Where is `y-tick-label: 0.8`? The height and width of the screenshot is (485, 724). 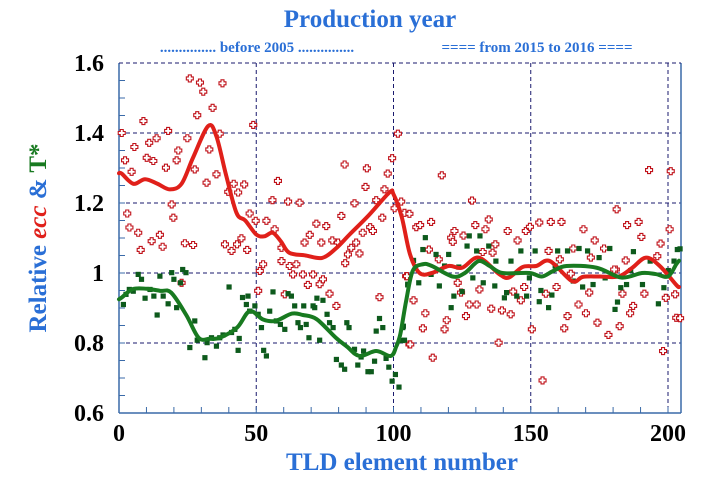
y-tick-label: 0.8 is located at coordinates (89, 344).